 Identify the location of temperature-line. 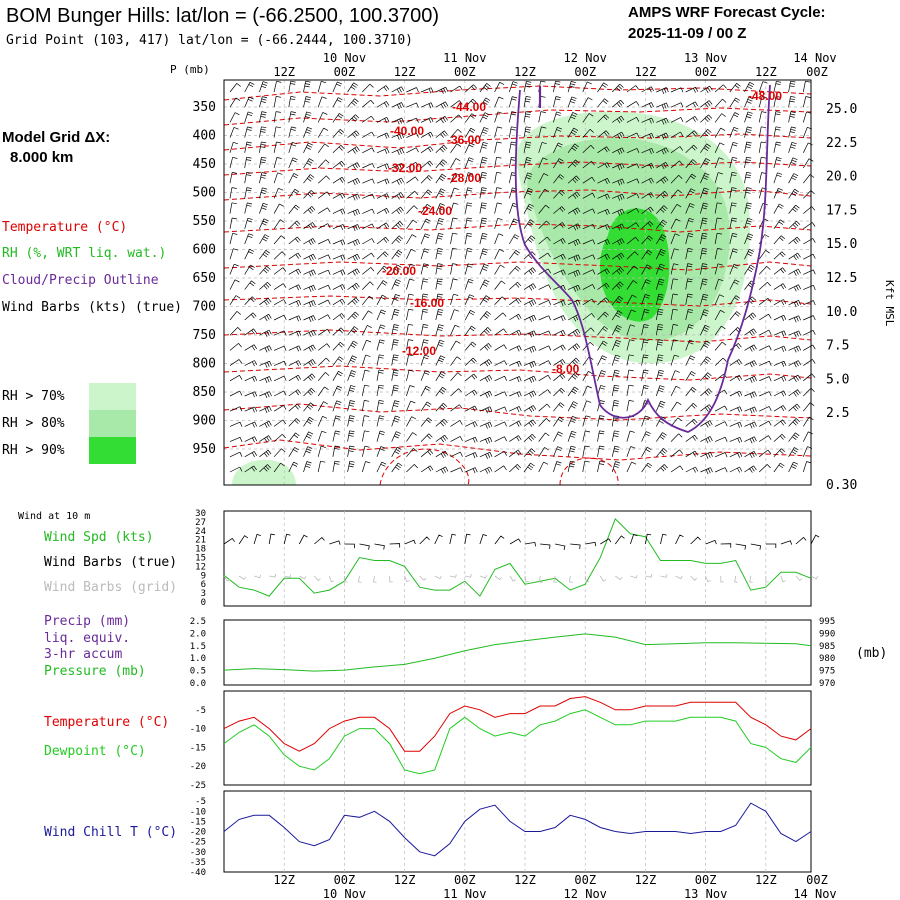
(517, 724).